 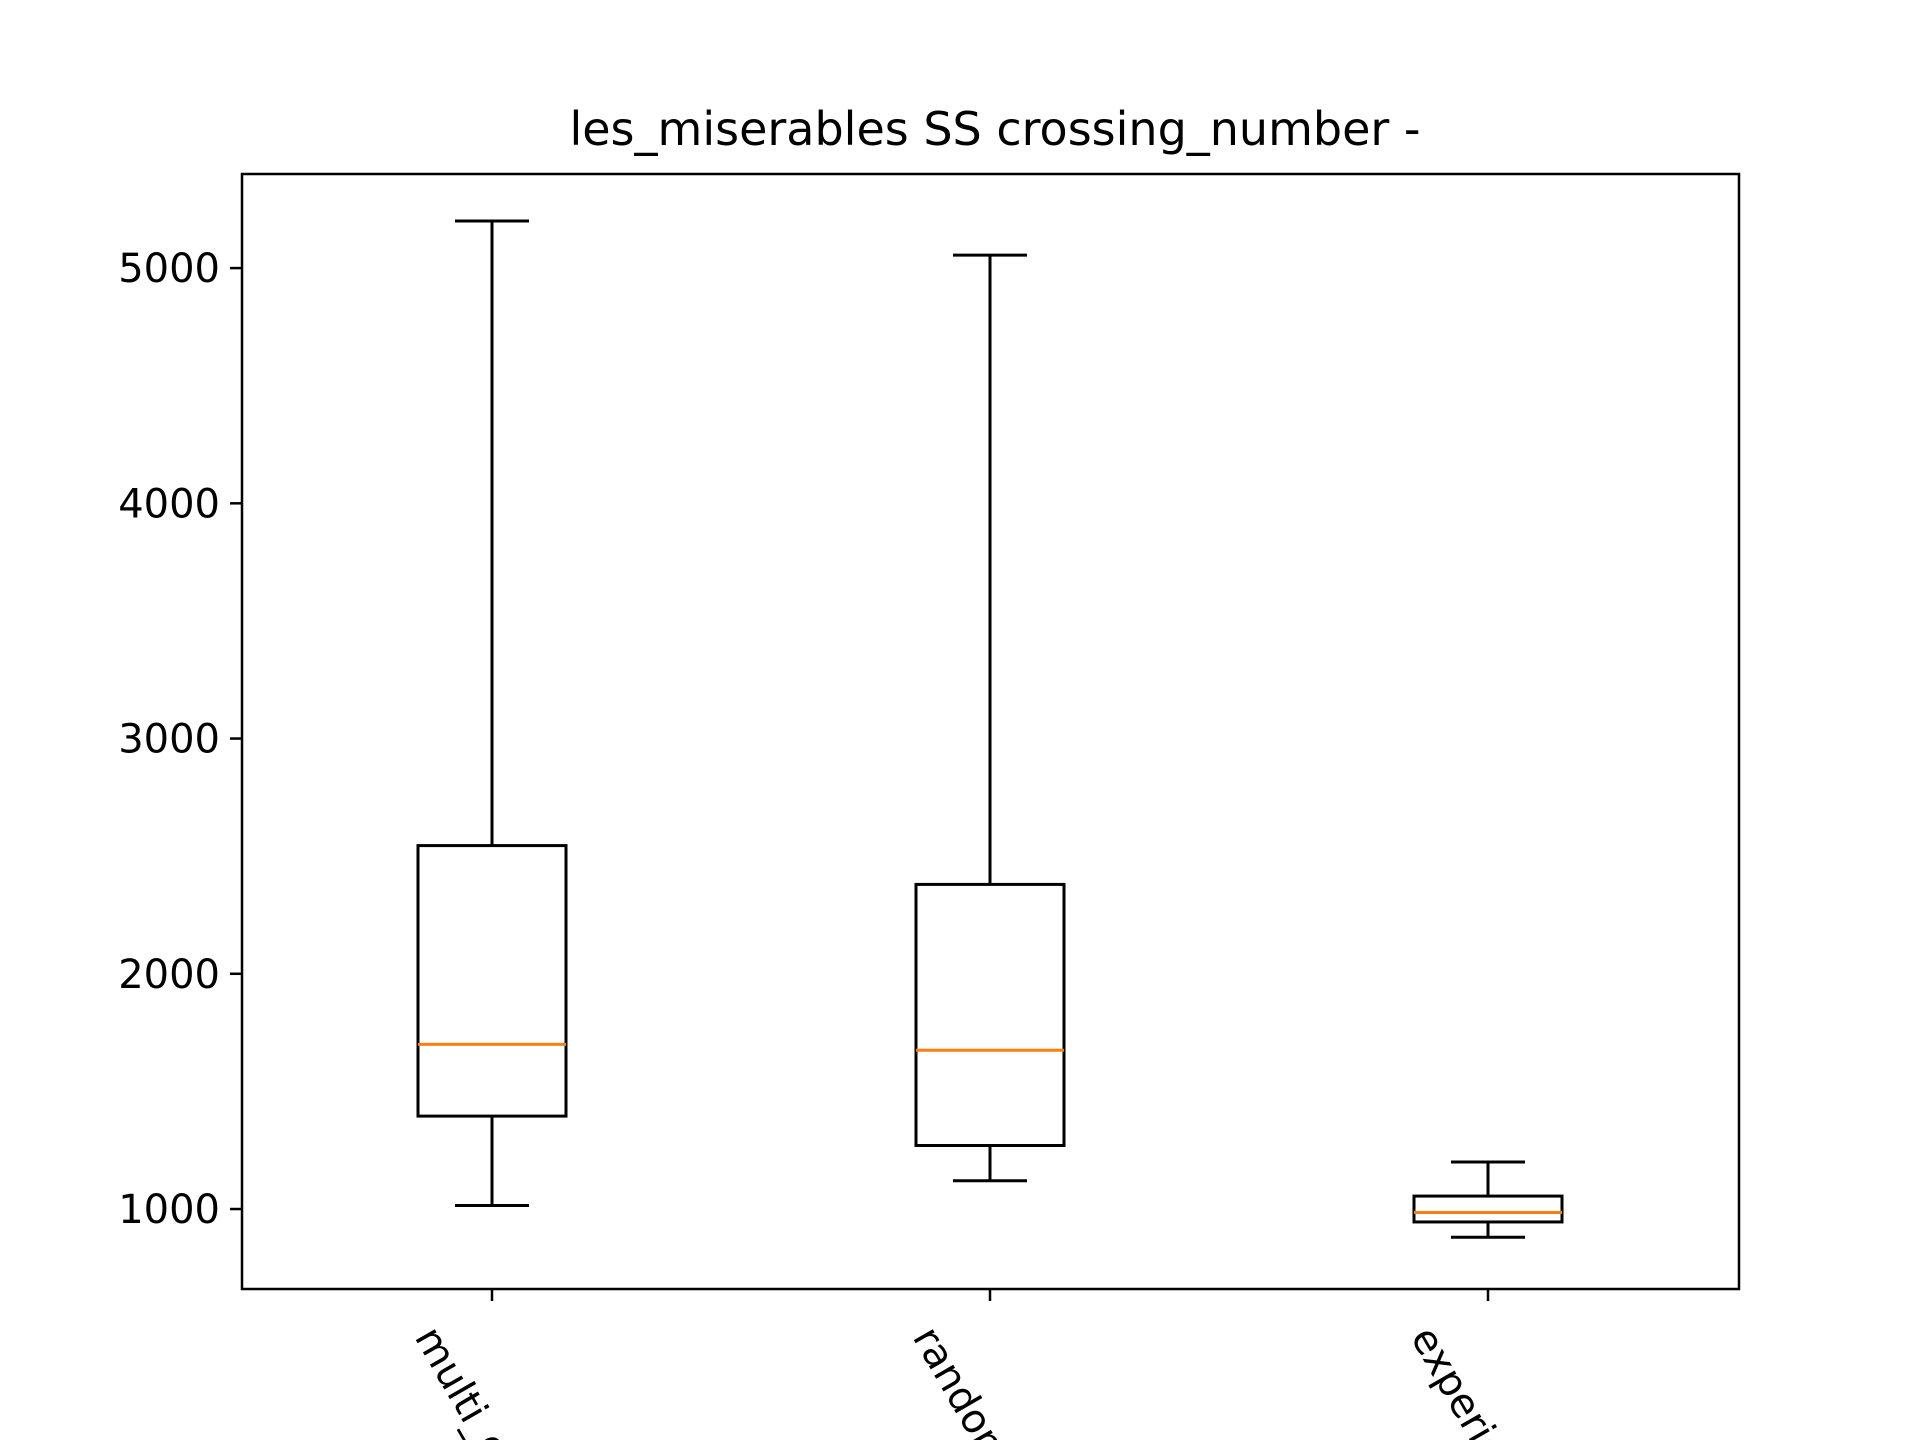 What do you see at coordinates (169, 740) in the screenshot?
I see `y-tick-label: 3000` at bounding box center [169, 740].